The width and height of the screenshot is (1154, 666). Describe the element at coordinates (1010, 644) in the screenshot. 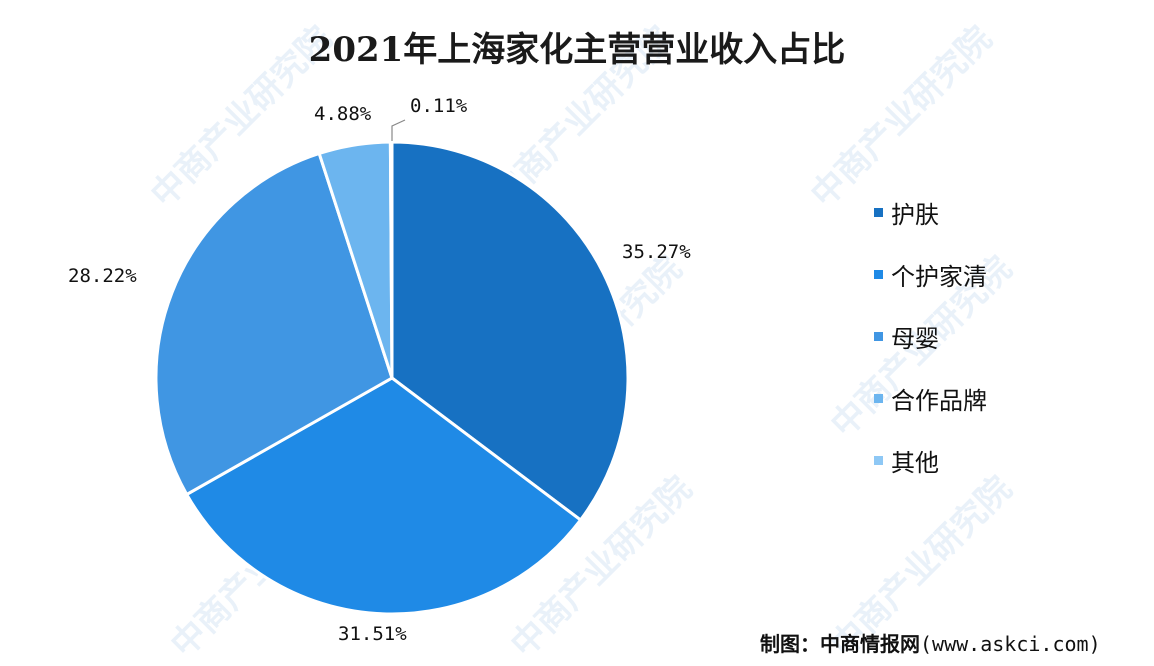

I see `source-url: (www.askci.com)` at that location.